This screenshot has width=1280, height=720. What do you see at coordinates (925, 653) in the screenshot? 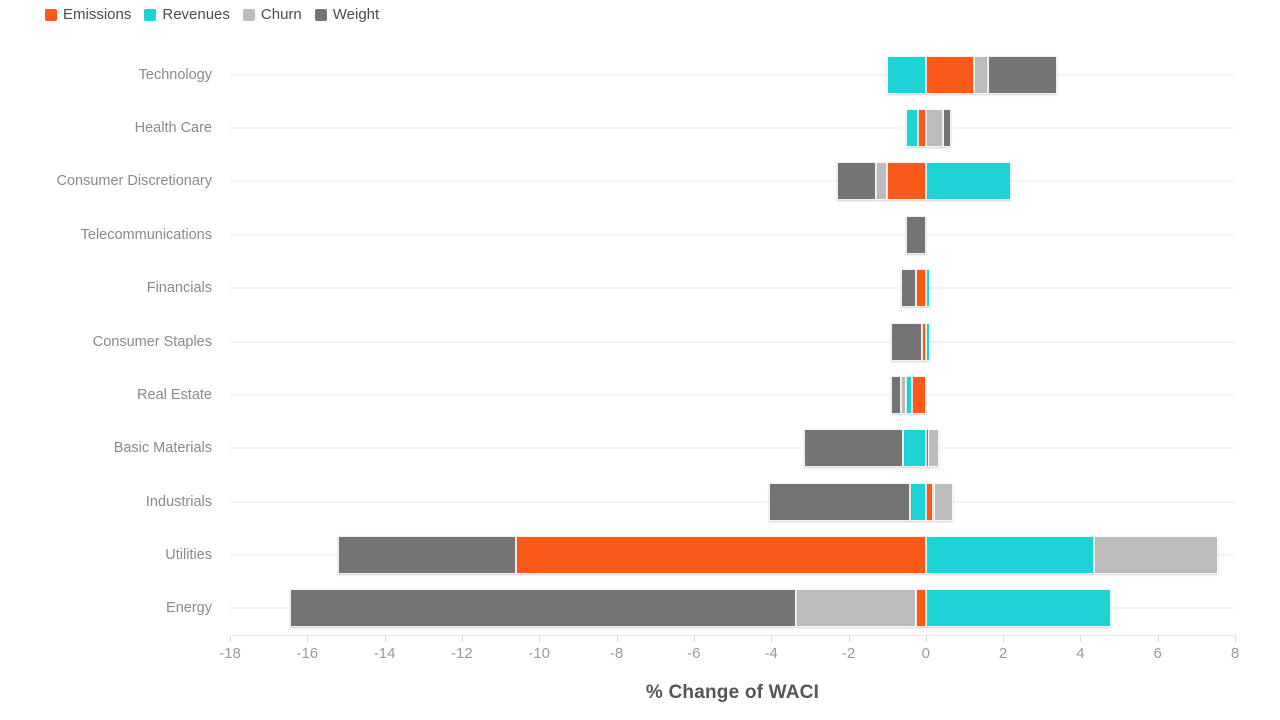
I see `x-tick-label-0: 0` at bounding box center [925, 653].